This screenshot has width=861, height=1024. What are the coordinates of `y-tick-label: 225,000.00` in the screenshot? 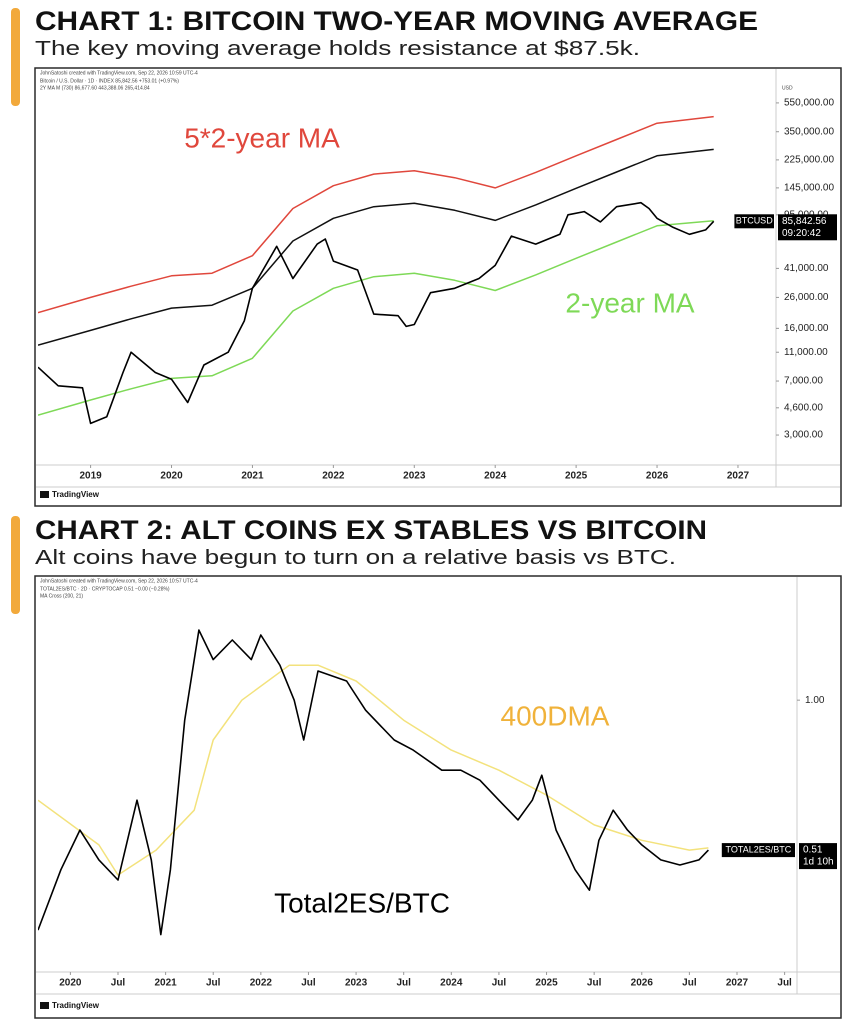 It's located at (809, 160).